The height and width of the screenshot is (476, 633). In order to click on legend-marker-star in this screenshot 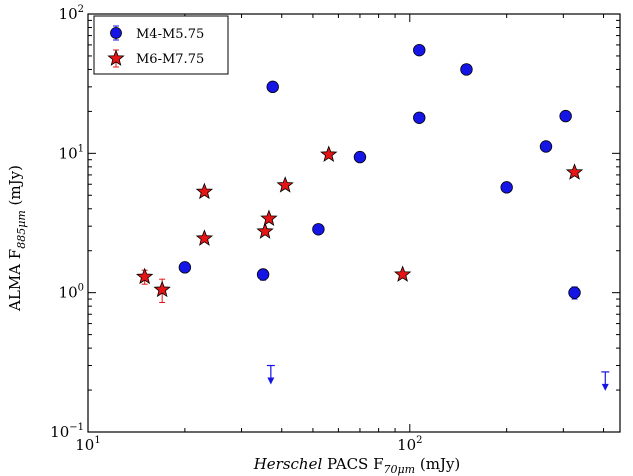, I will do `click(116, 58)`.